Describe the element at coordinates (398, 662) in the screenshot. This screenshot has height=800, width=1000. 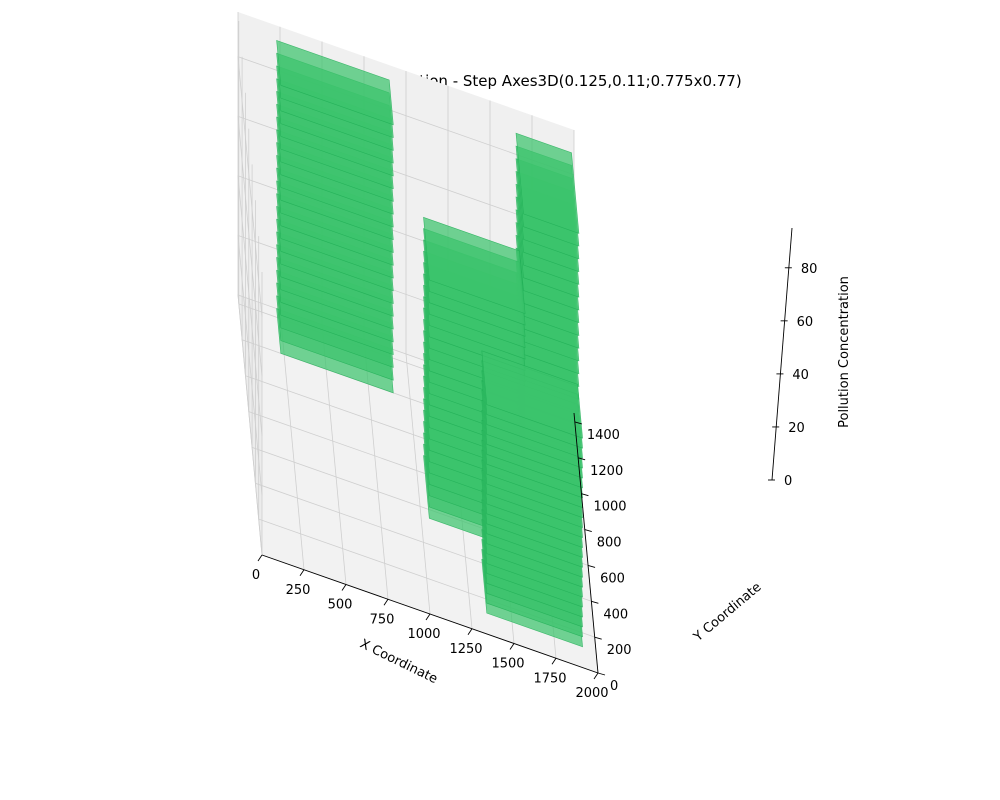
I see `x-axis-label: X Coordinate` at that location.